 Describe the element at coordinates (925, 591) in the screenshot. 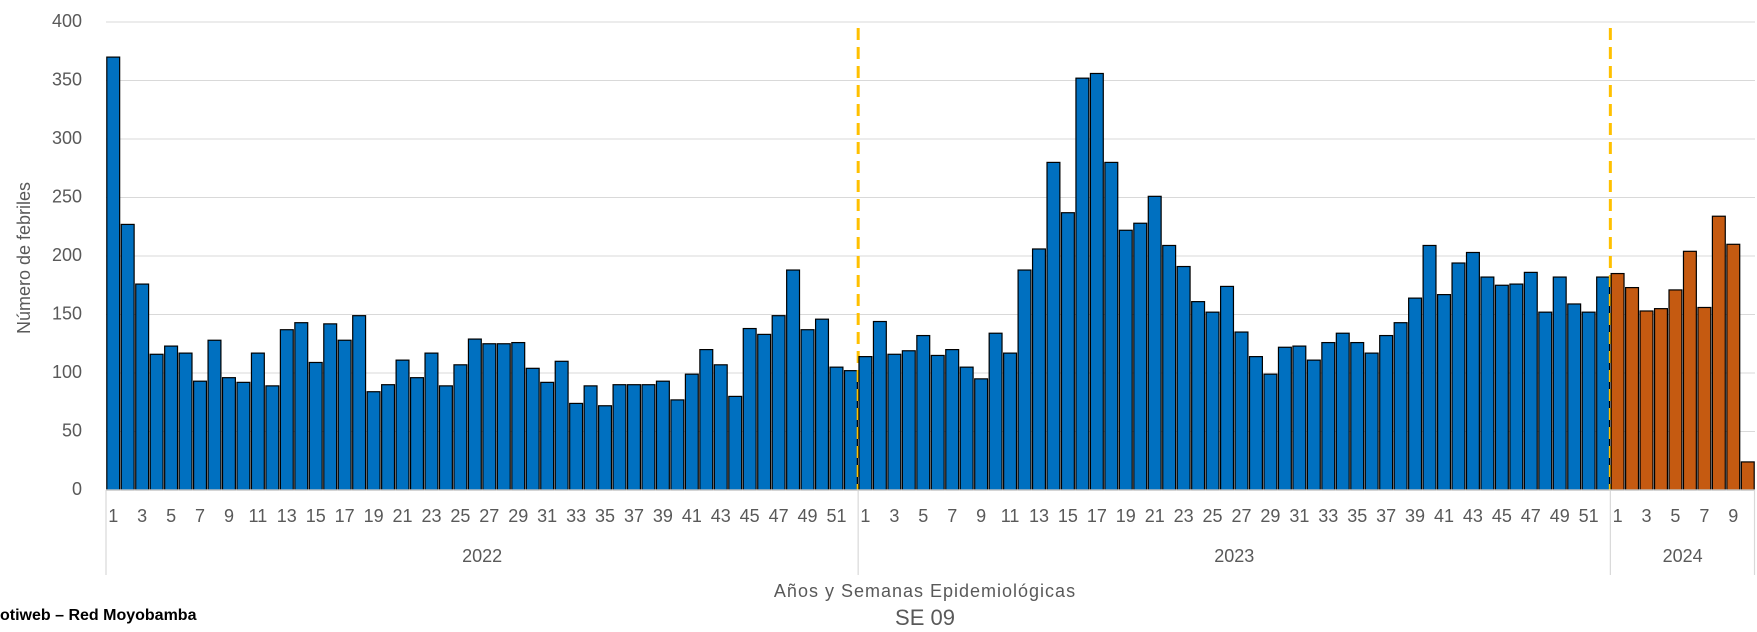

I see `x-axis-title: Años y Semanas Epidemiológicas` at that location.